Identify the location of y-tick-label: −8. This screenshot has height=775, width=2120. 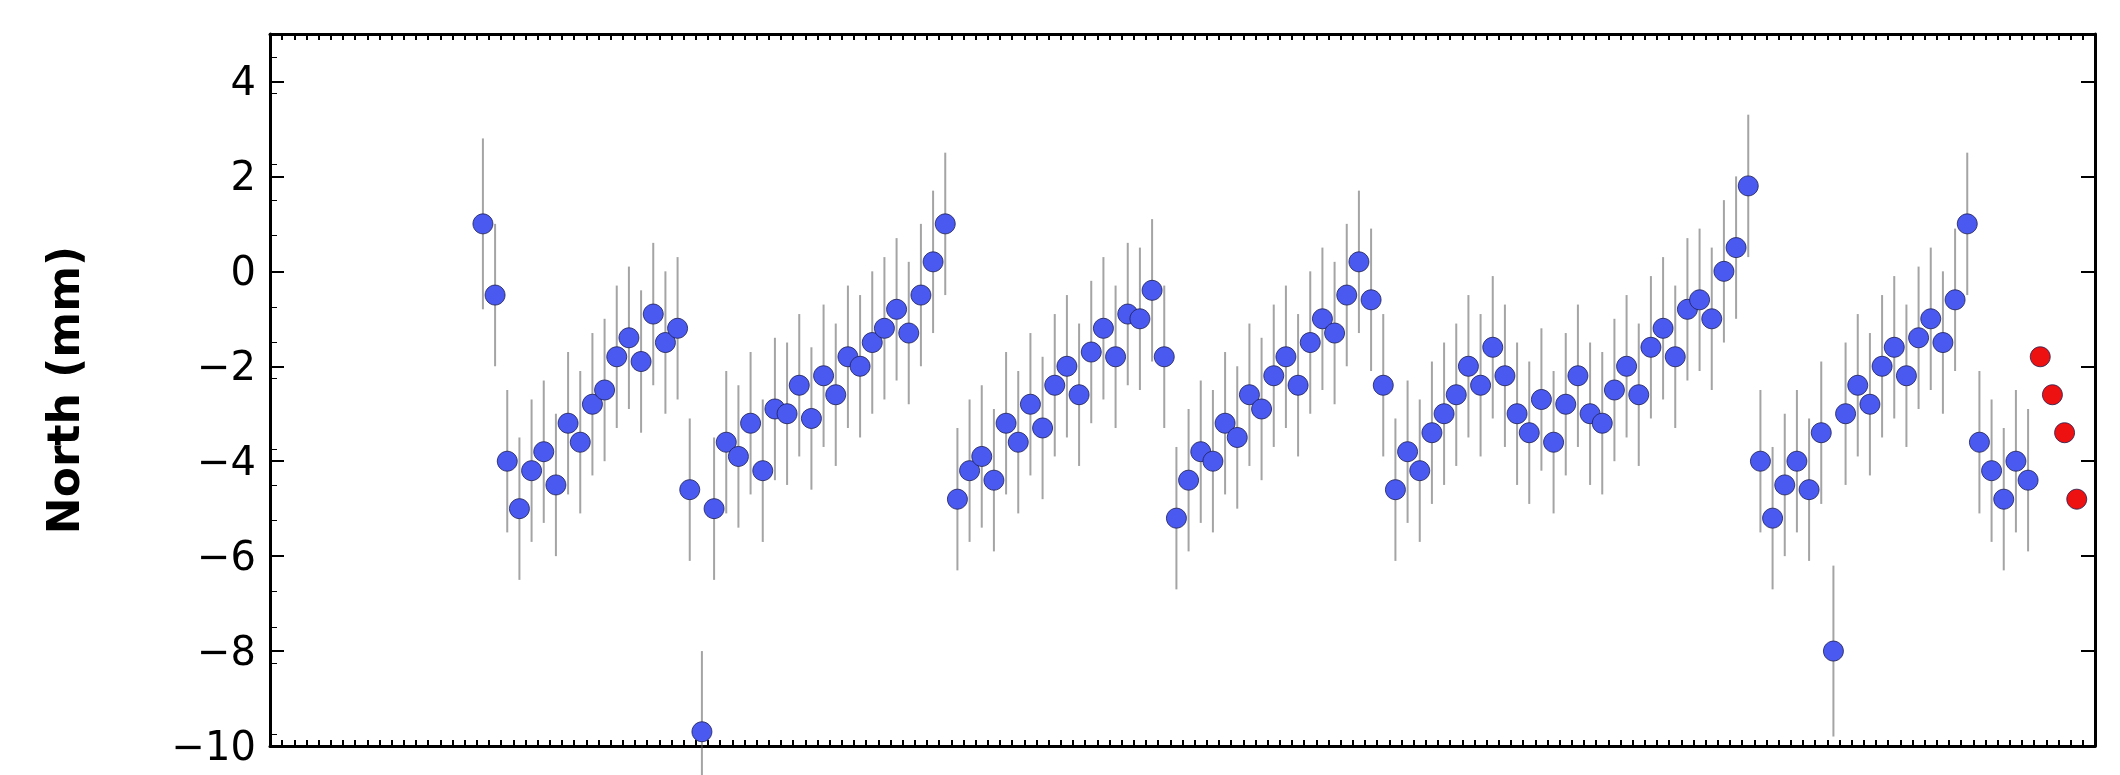
(226, 651).